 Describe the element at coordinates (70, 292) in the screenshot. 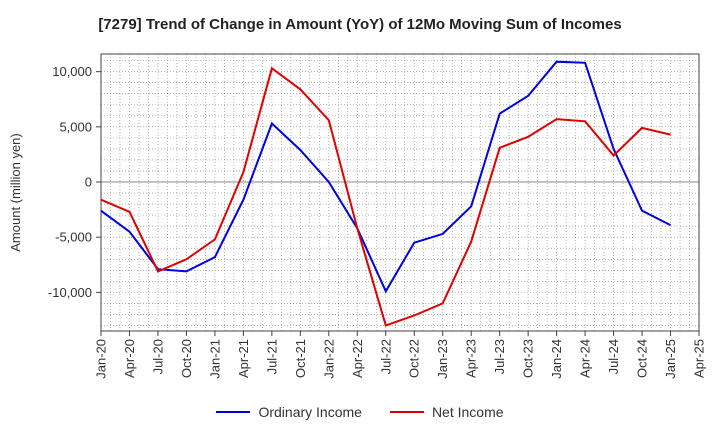

I see `y-tick-label: -10,000` at that location.